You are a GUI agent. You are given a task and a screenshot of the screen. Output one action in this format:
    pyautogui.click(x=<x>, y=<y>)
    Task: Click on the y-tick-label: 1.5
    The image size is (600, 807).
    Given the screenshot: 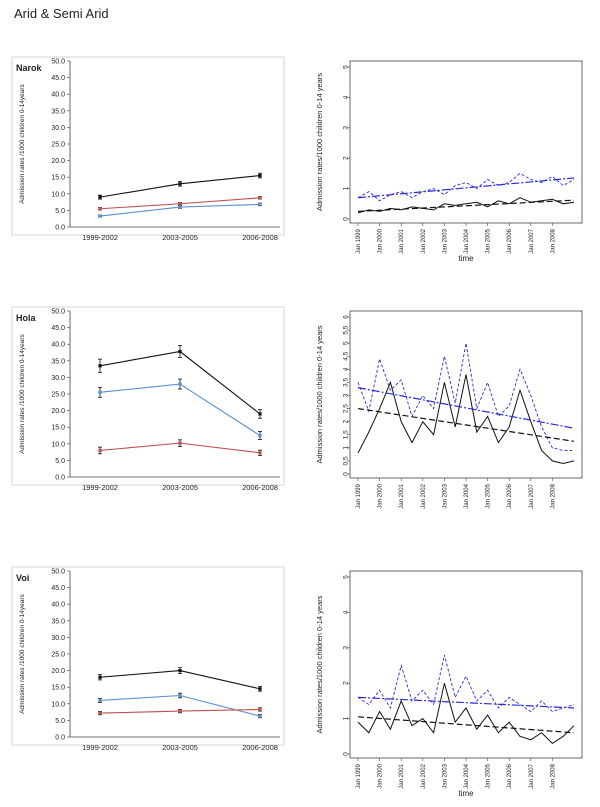 What is the action you would take?
    pyautogui.click(x=346, y=434)
    